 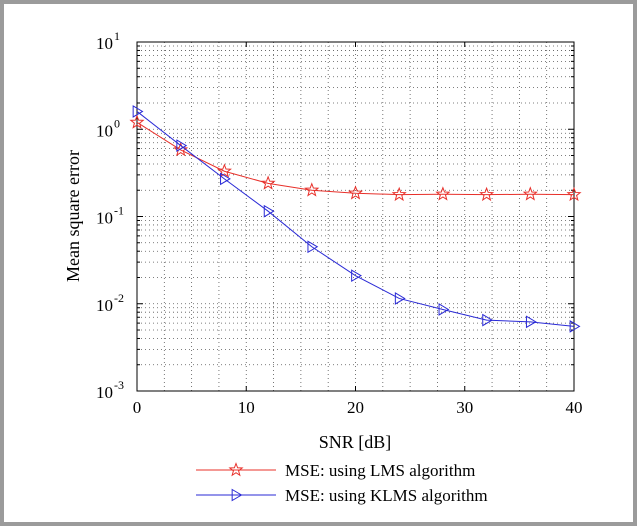 What do you see at coordinates (574, 407) in the screenshot?
I see `x-tick-label: 40` at bounding box center [574, 407].